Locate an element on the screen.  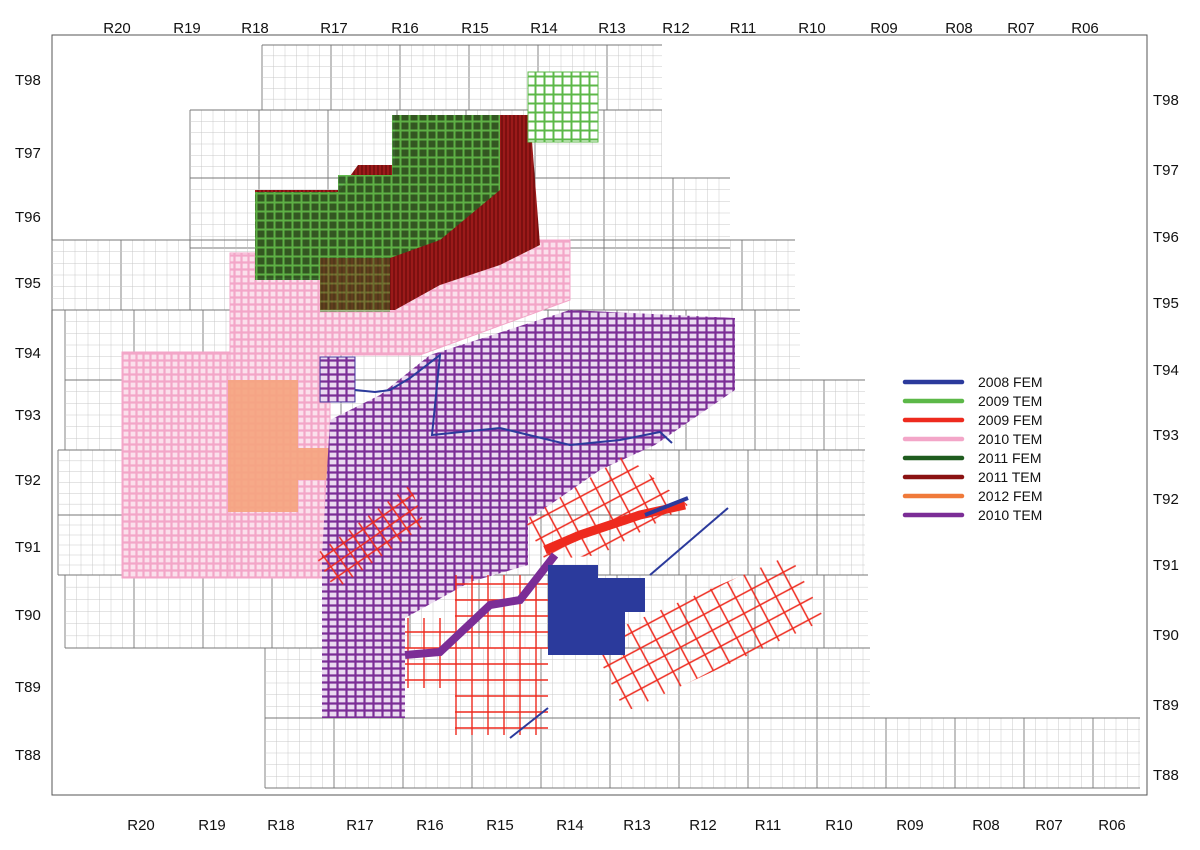
legend-item: 2012 FEM is located at coordinates (972, 496).